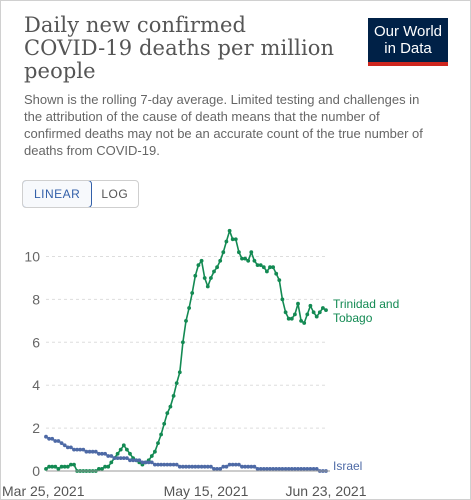 The height and width of the screenshot is (500, 471). I want to click on owid-logo: Our World in Data, so click(408, 42).